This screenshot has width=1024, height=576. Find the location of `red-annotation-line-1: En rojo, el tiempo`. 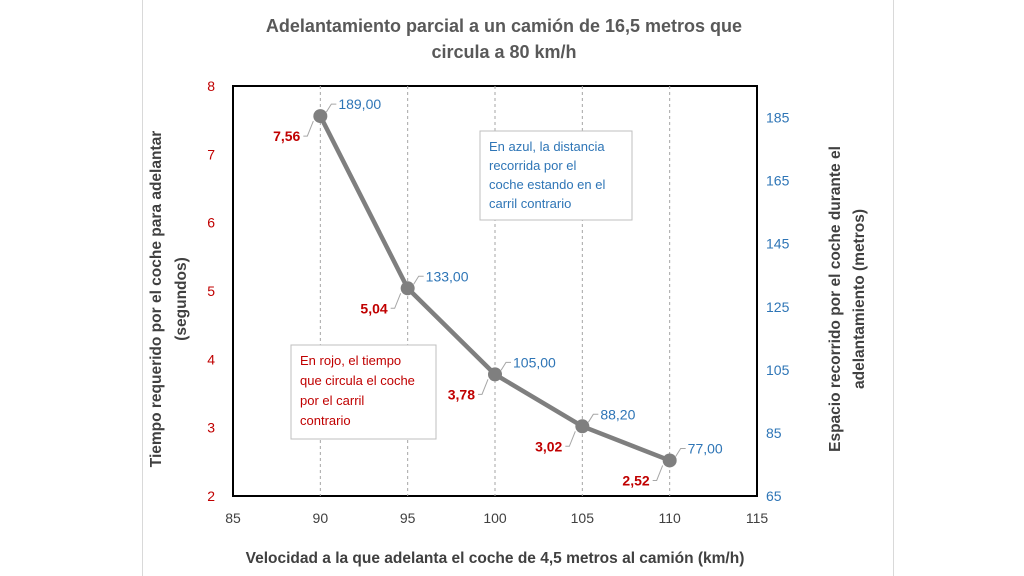

red-annotation-line-1: En rojo, el tiempo is located at coordinates (350, 360).